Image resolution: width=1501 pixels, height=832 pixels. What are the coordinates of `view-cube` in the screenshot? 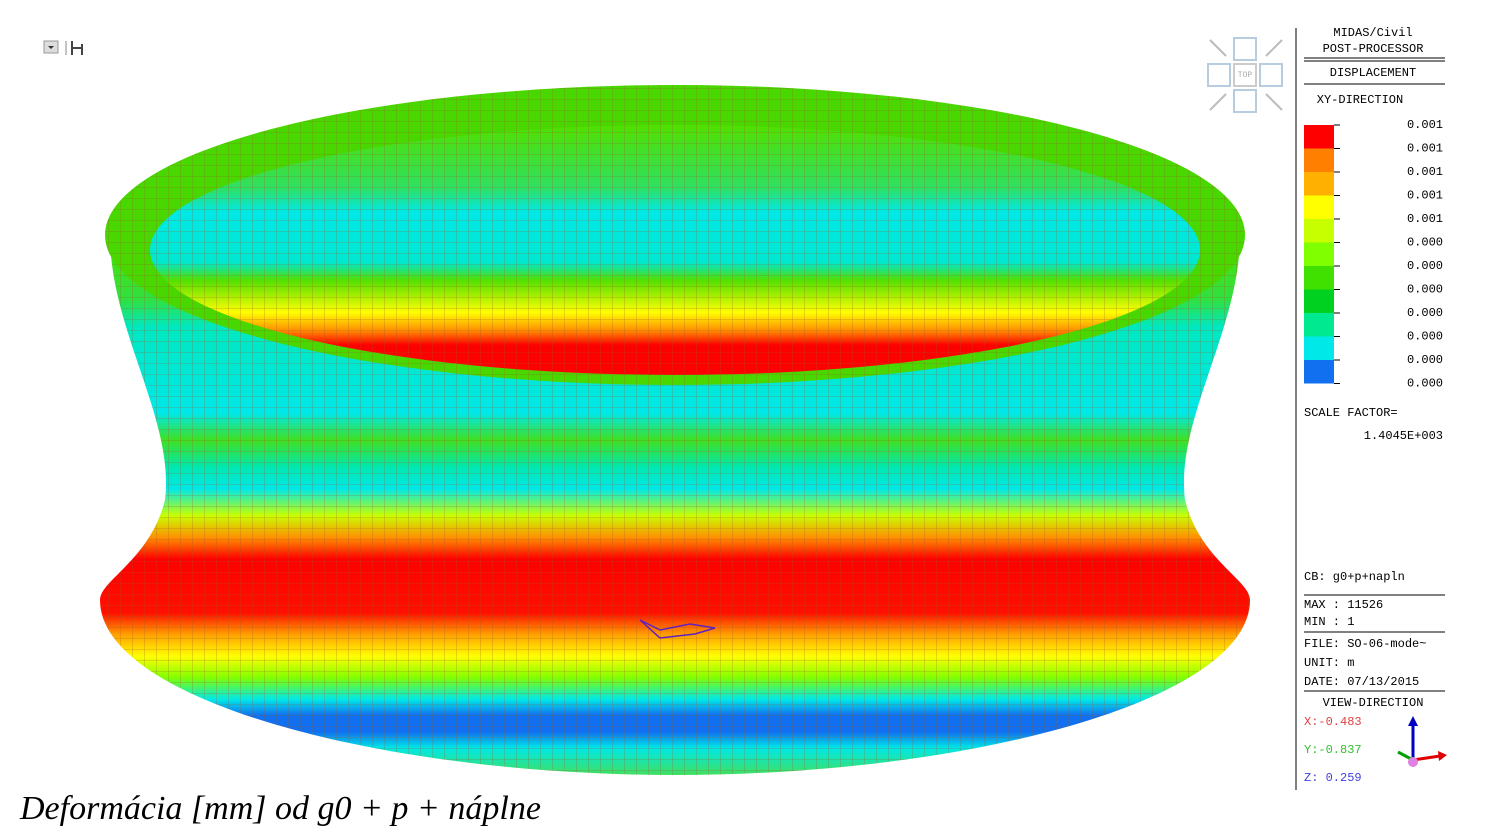 It's located at (1245, 75).